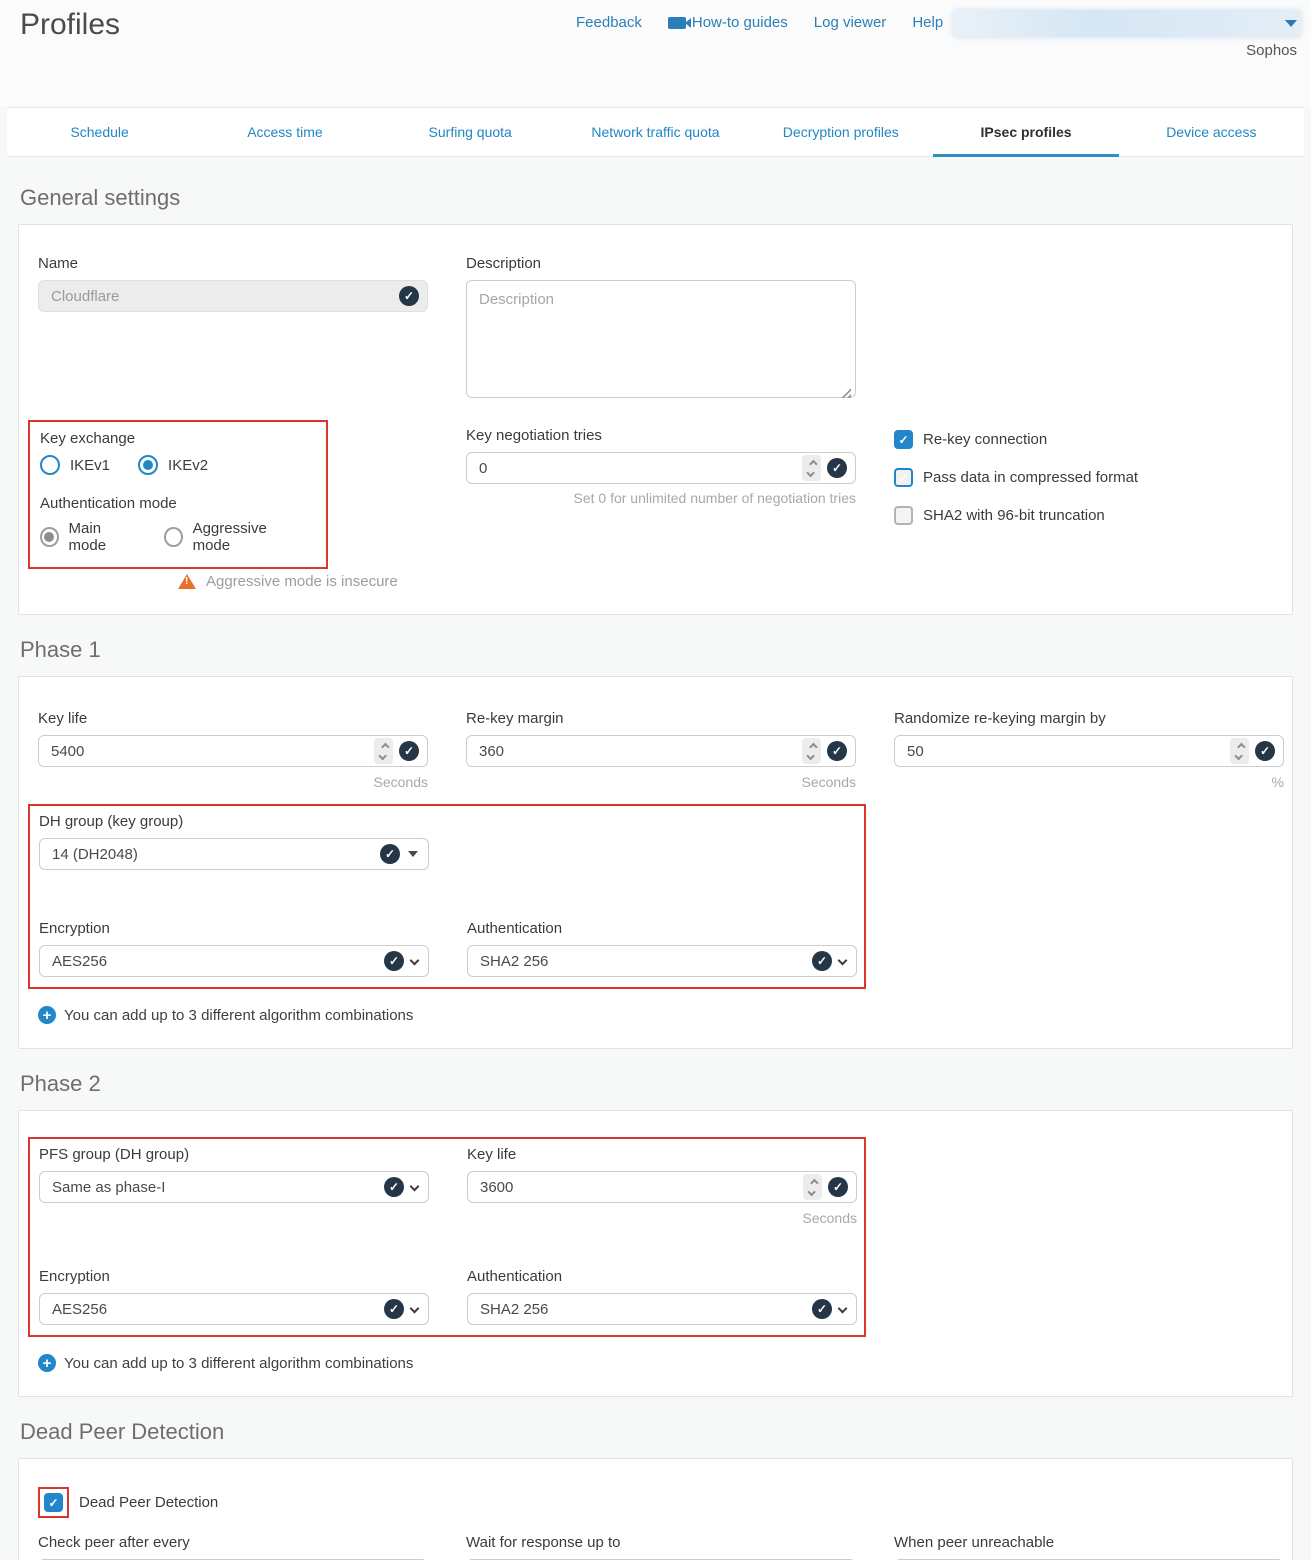 The image size is (1311, 1560). What do you see at coordinates (727, 22) in the screenshot?
I see `howto-guides-link: How-to guides` at bounding box center [727, 22].